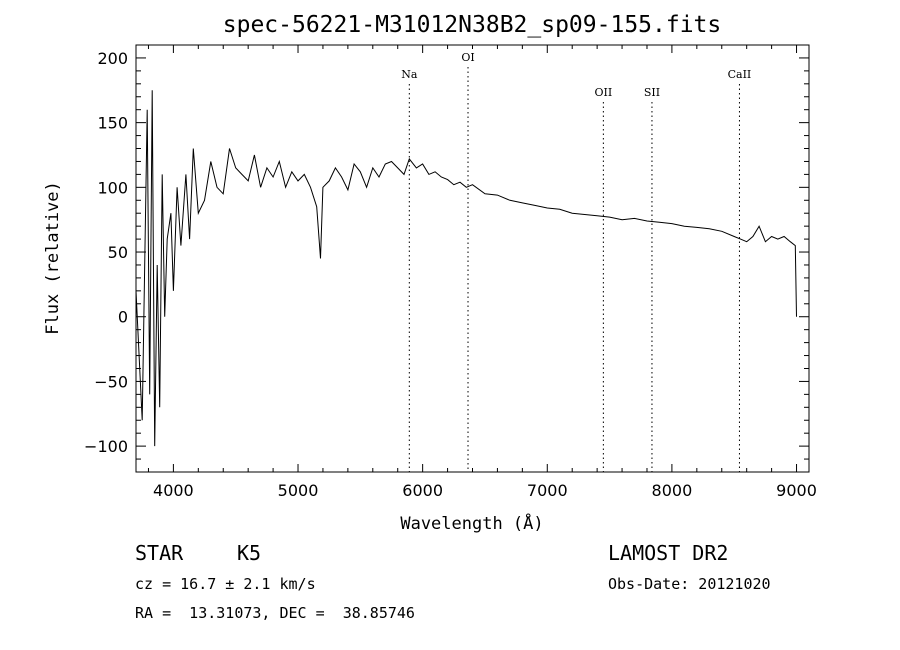 The width and height of the screenshot is (900, 650). I want to click on redshift-cz: cz = 16.7 ± 2.1 km/s, so click(225, 584).